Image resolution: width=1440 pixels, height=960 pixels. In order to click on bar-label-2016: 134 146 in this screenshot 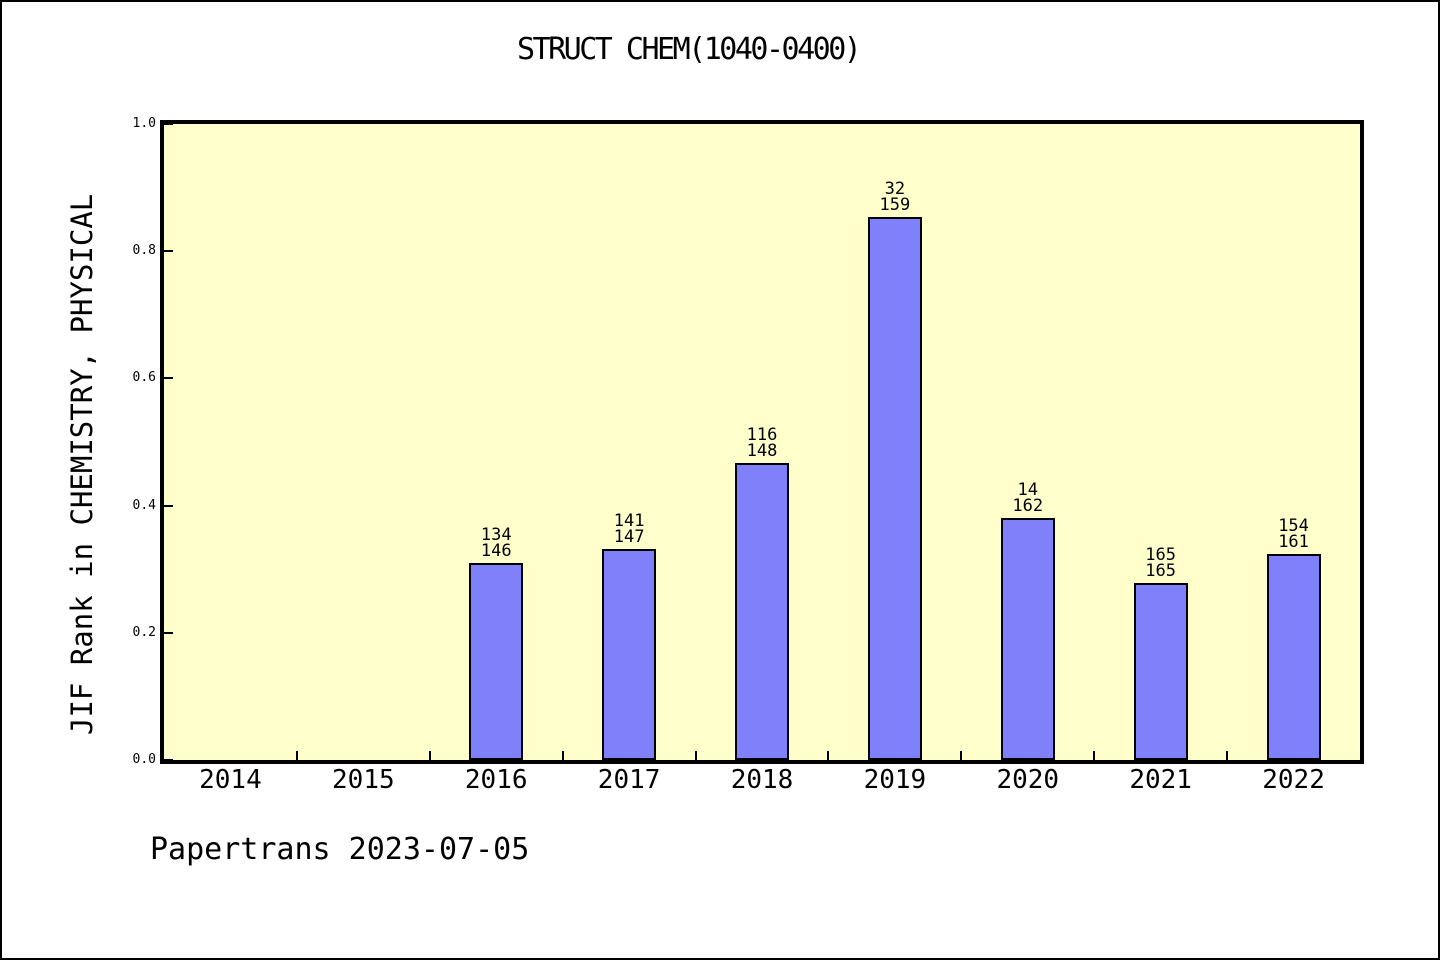, I will do `click(496, 543)`.